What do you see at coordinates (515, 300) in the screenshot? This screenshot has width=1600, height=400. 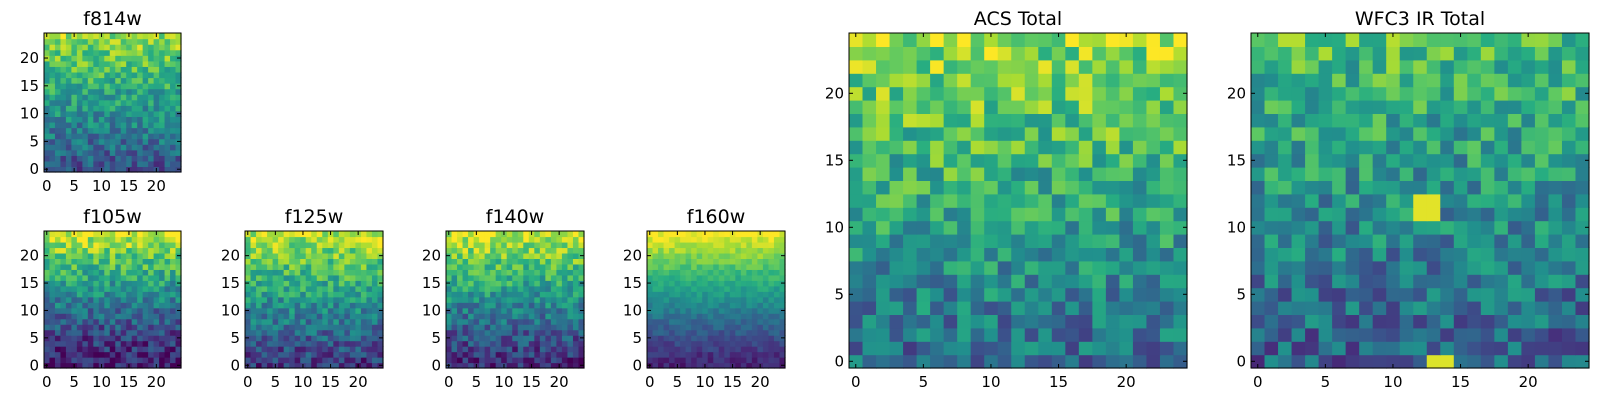 I see `heatmap-cells` at bounding box center [515, 300].